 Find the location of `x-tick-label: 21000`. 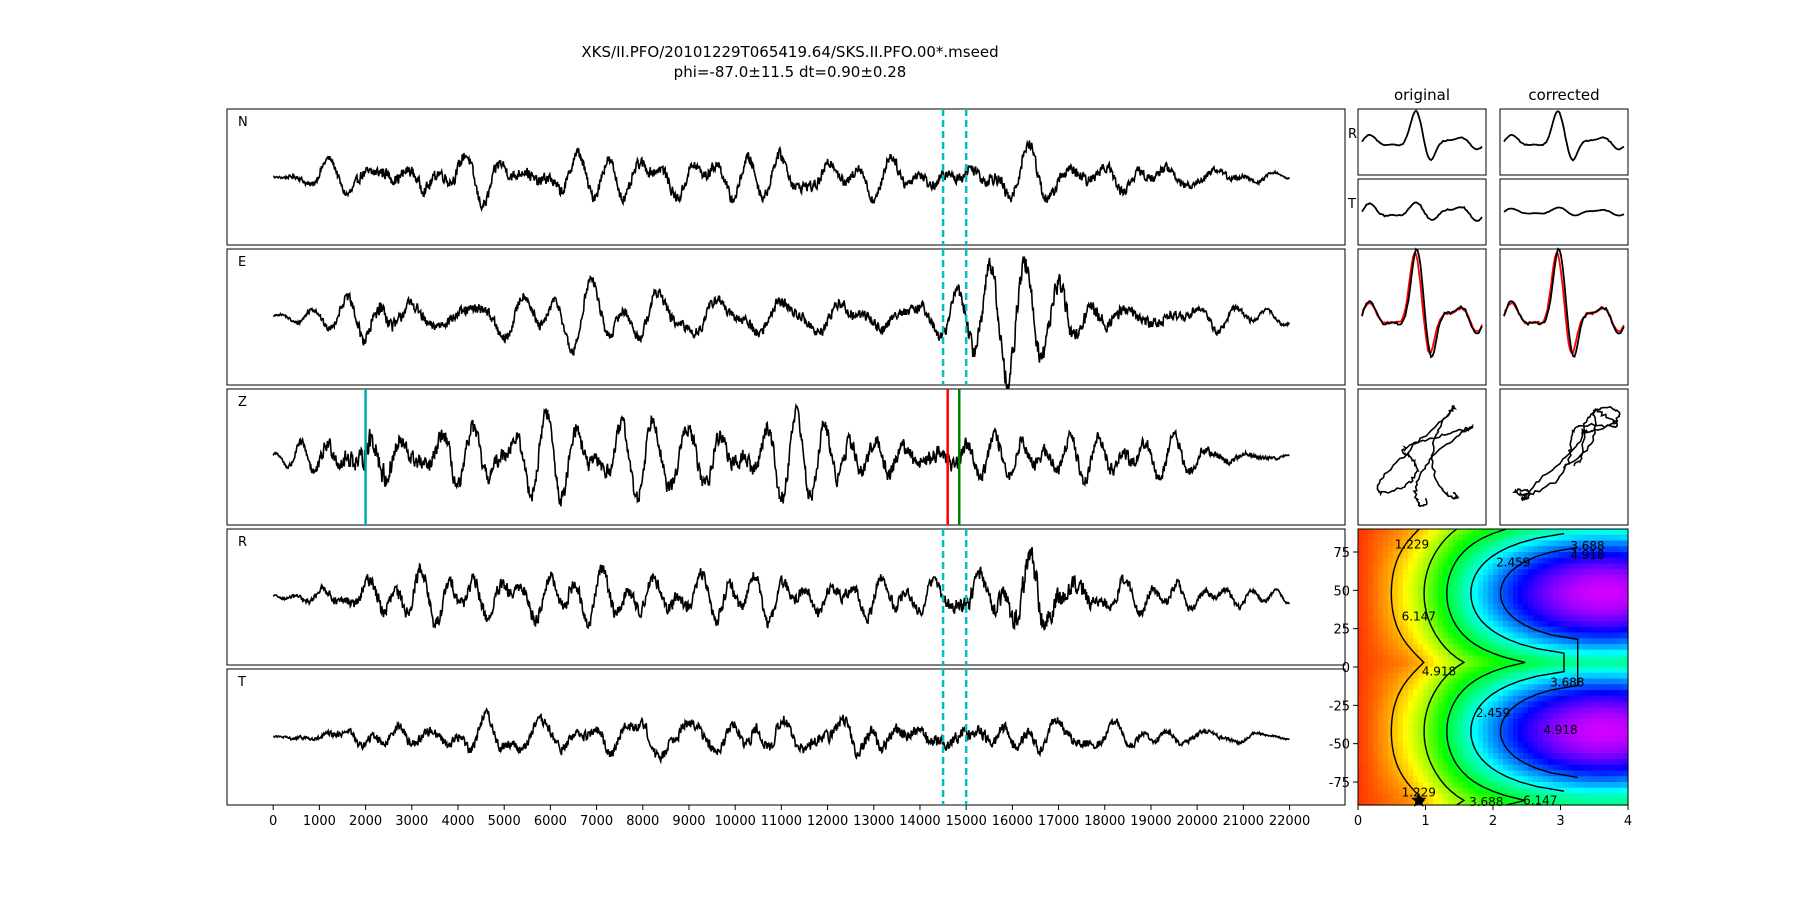

x-tick-label: 21000 is located at coordinates (1243, 821).